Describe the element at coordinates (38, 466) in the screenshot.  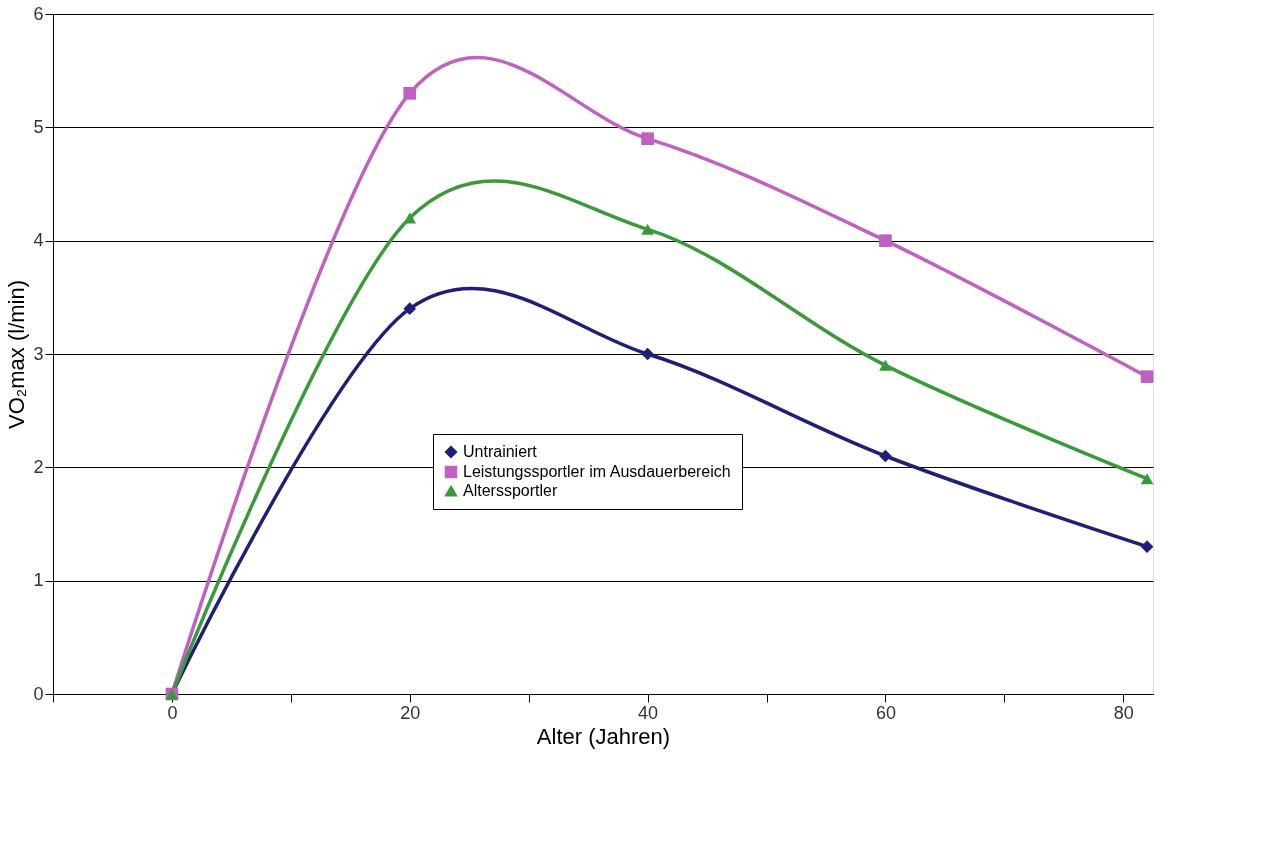
I see `y-tick-label: 2` at that location.